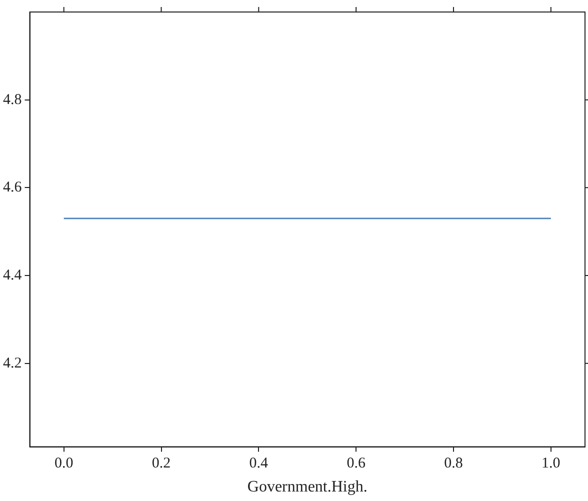  I want to click on x-axis-title: Government.High., so click(307, 487).